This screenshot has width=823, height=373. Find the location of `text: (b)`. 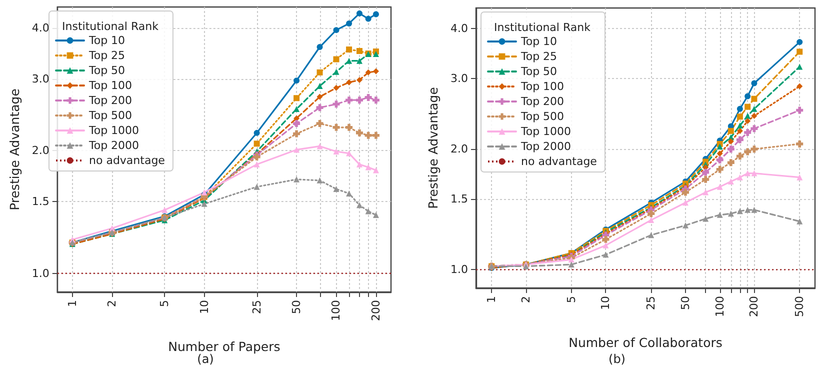

text: (b) is located at coordinates (617, 359).